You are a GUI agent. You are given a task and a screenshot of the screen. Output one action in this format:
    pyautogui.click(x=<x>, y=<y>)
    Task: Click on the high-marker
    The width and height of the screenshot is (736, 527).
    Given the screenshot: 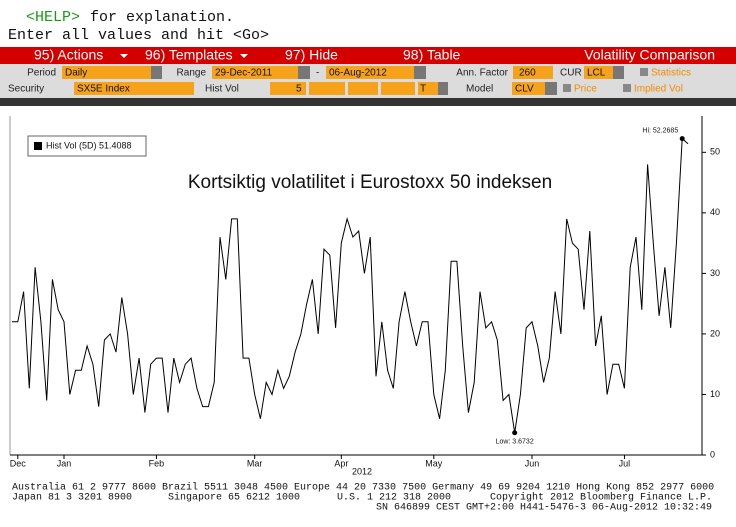 What is the action you would take?
    pyautogui.click(x=682, y=139)
    